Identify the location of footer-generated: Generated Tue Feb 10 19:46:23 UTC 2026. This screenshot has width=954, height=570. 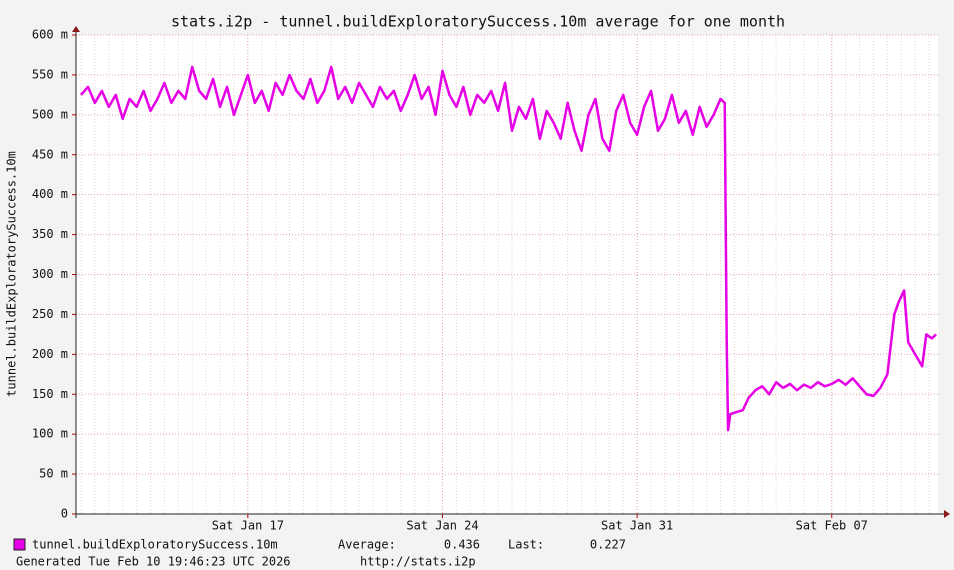
(153, 562).